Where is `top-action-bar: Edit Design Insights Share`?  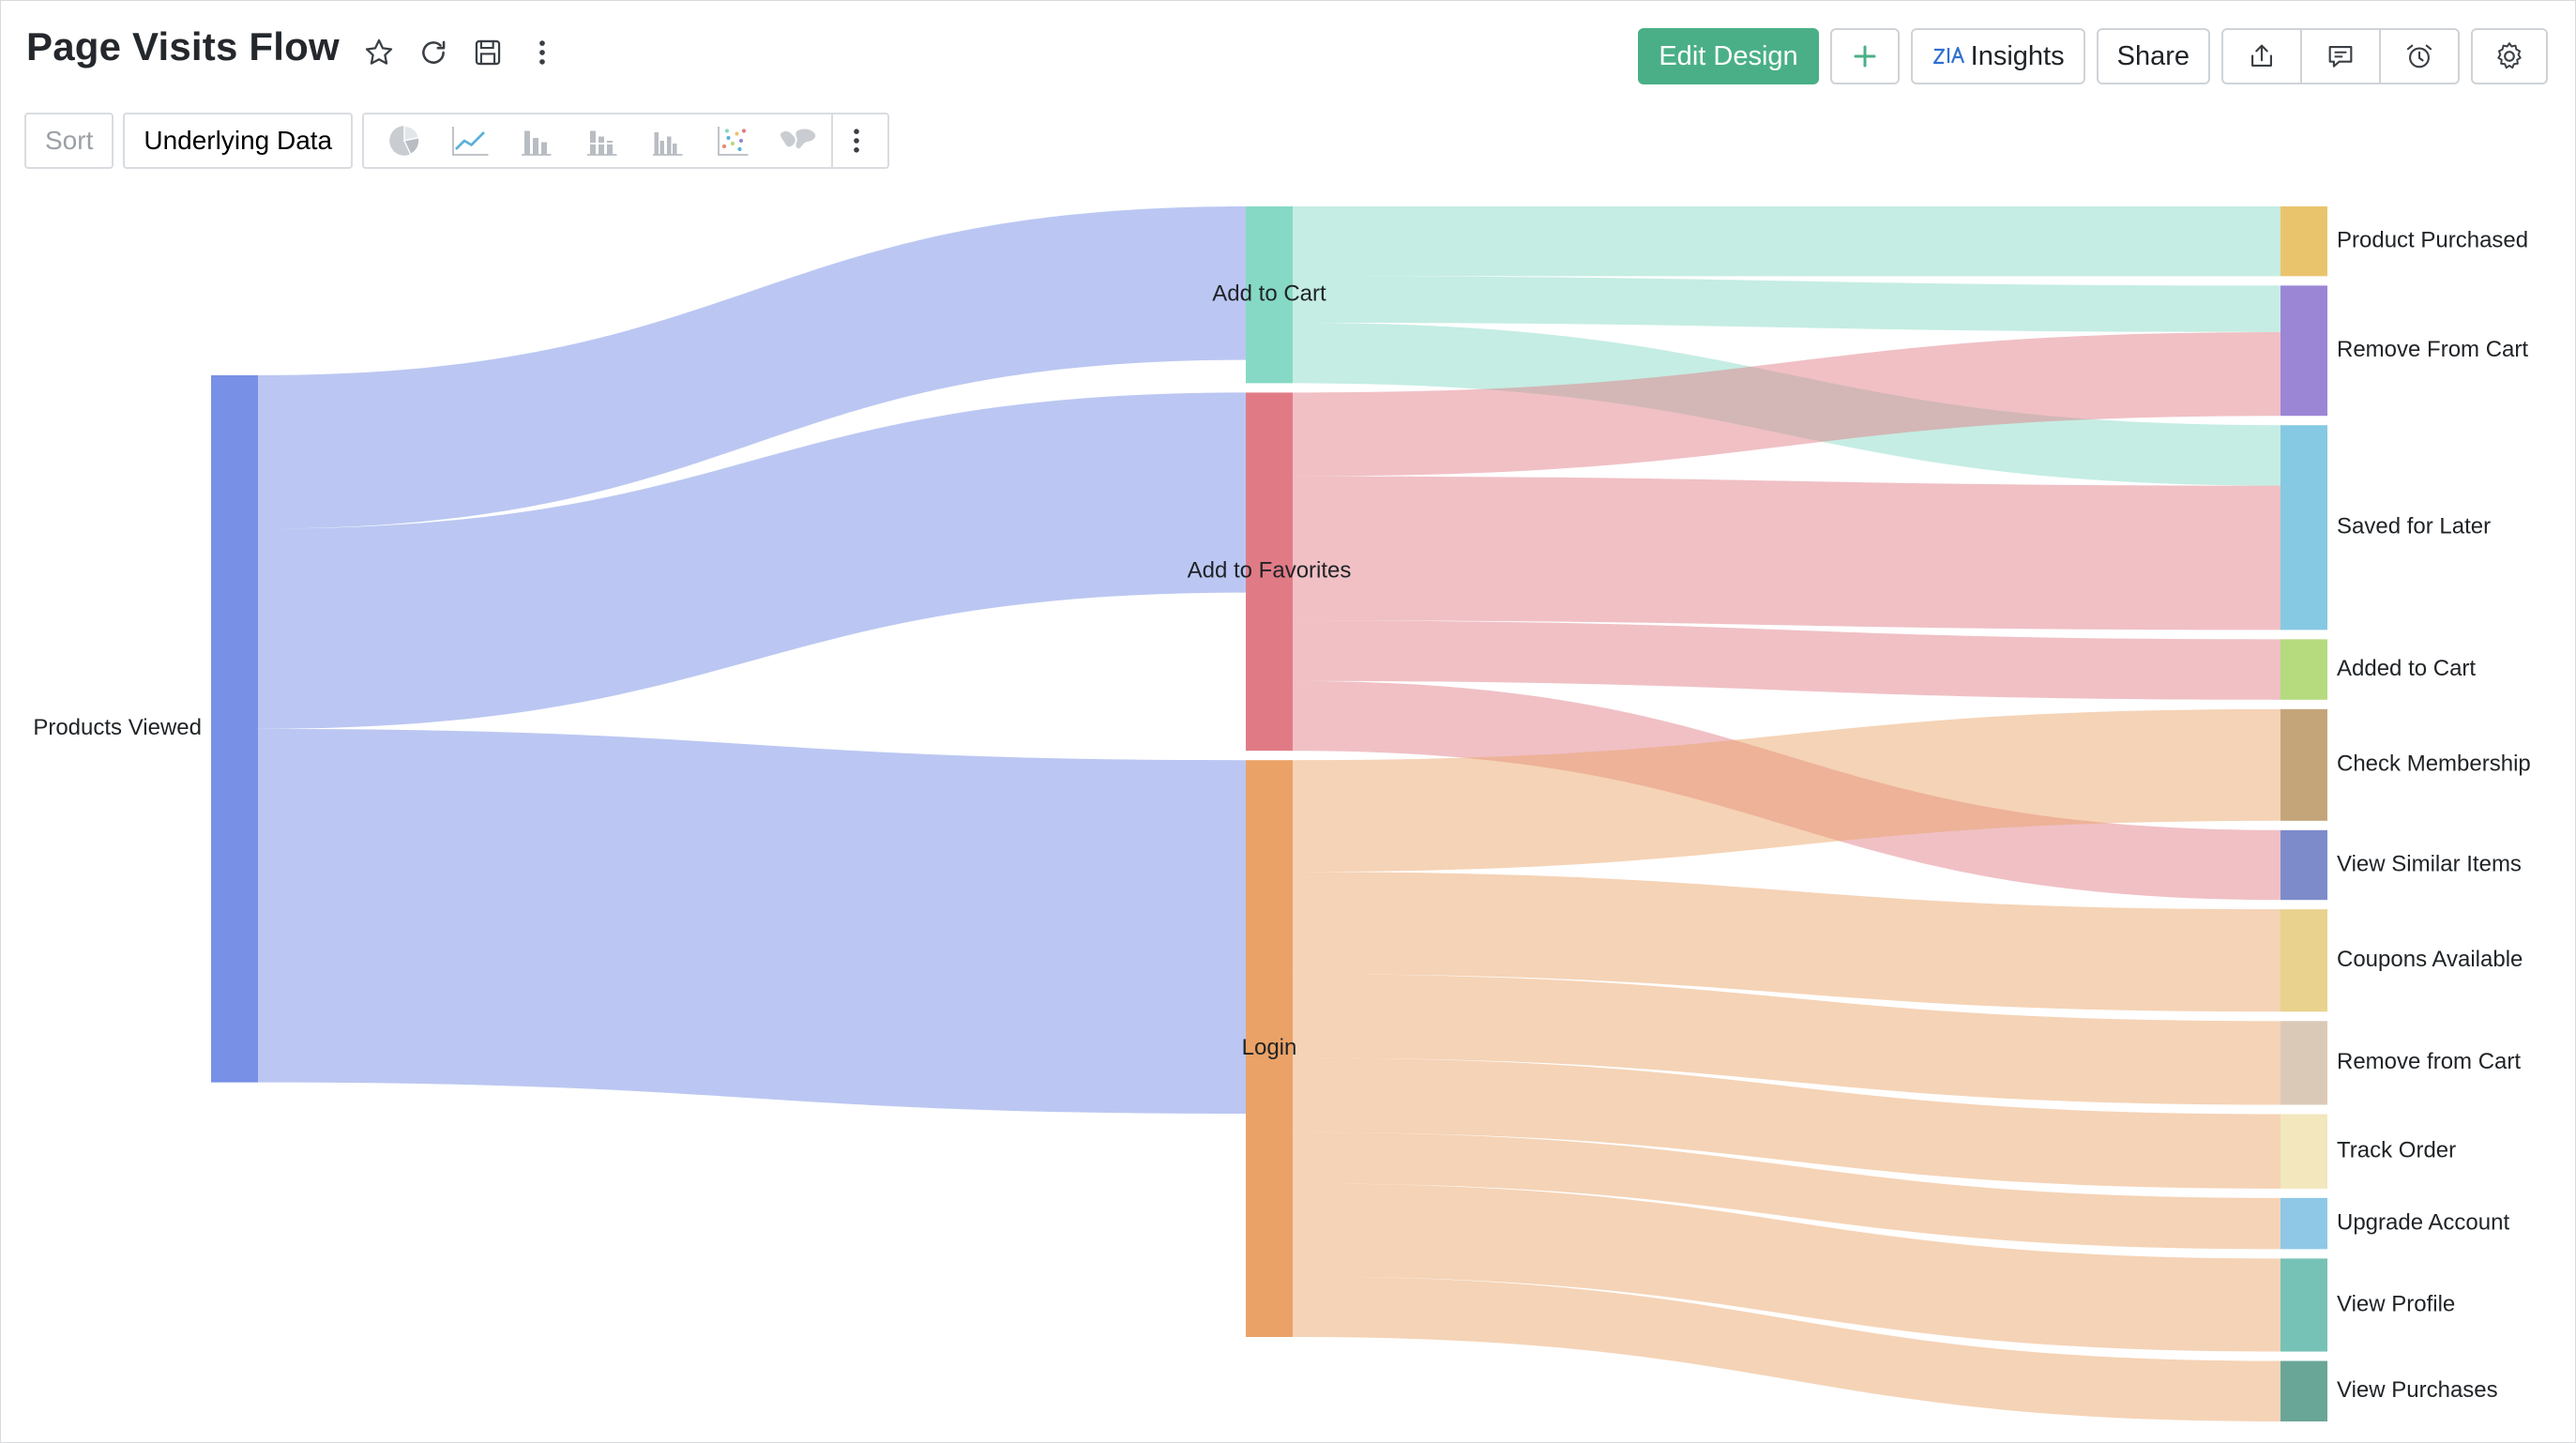
top-action-bar: Edit Design Insights Share is located at coordinates (2093, 56).